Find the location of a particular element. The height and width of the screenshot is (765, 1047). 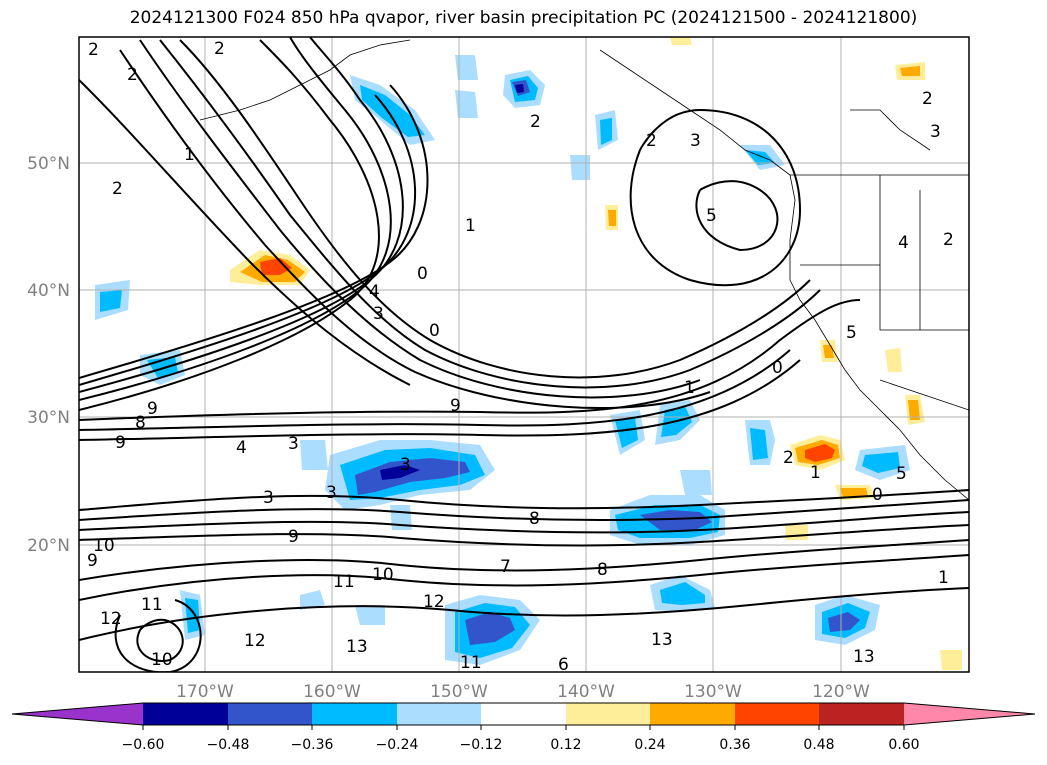

colorbar-tick-label: 0.12 is located at coordinates (565, 745).